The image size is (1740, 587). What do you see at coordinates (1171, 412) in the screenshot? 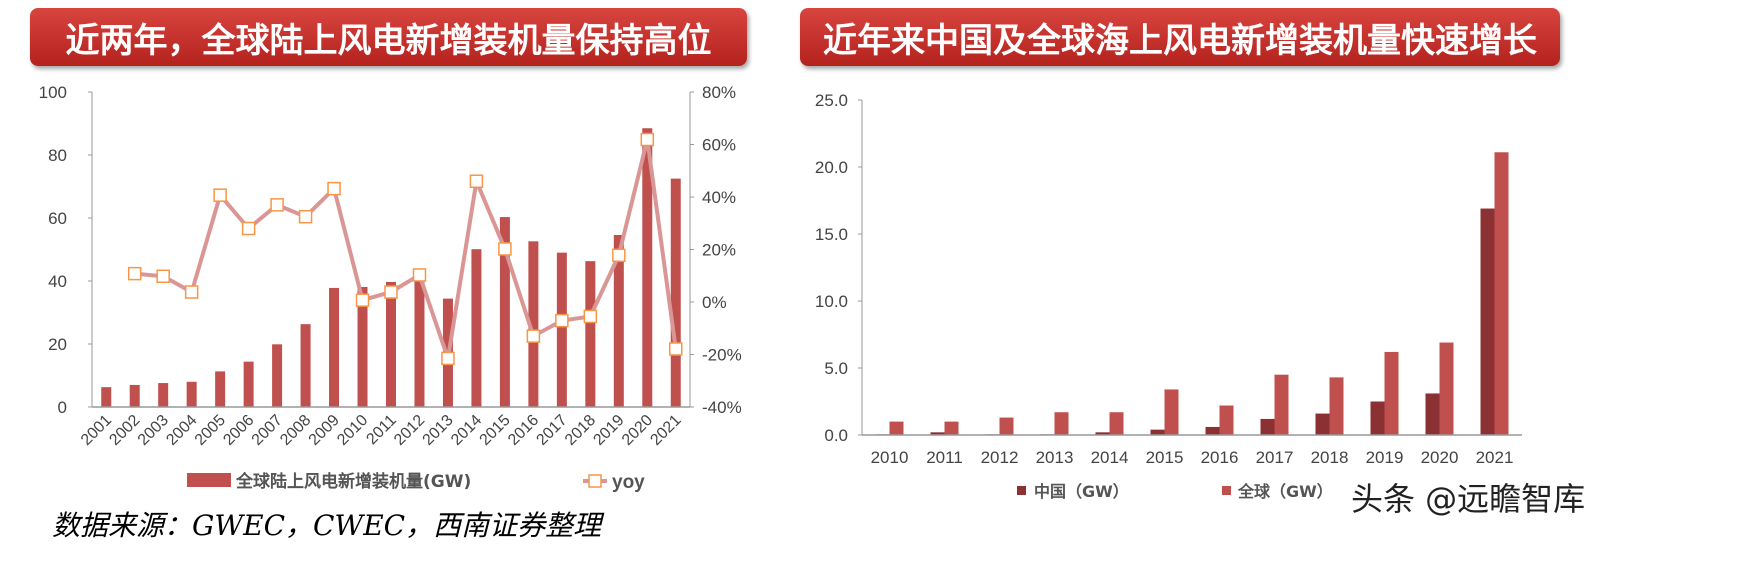
I see `bar-global-2015` at bounding box center [1171, 412].